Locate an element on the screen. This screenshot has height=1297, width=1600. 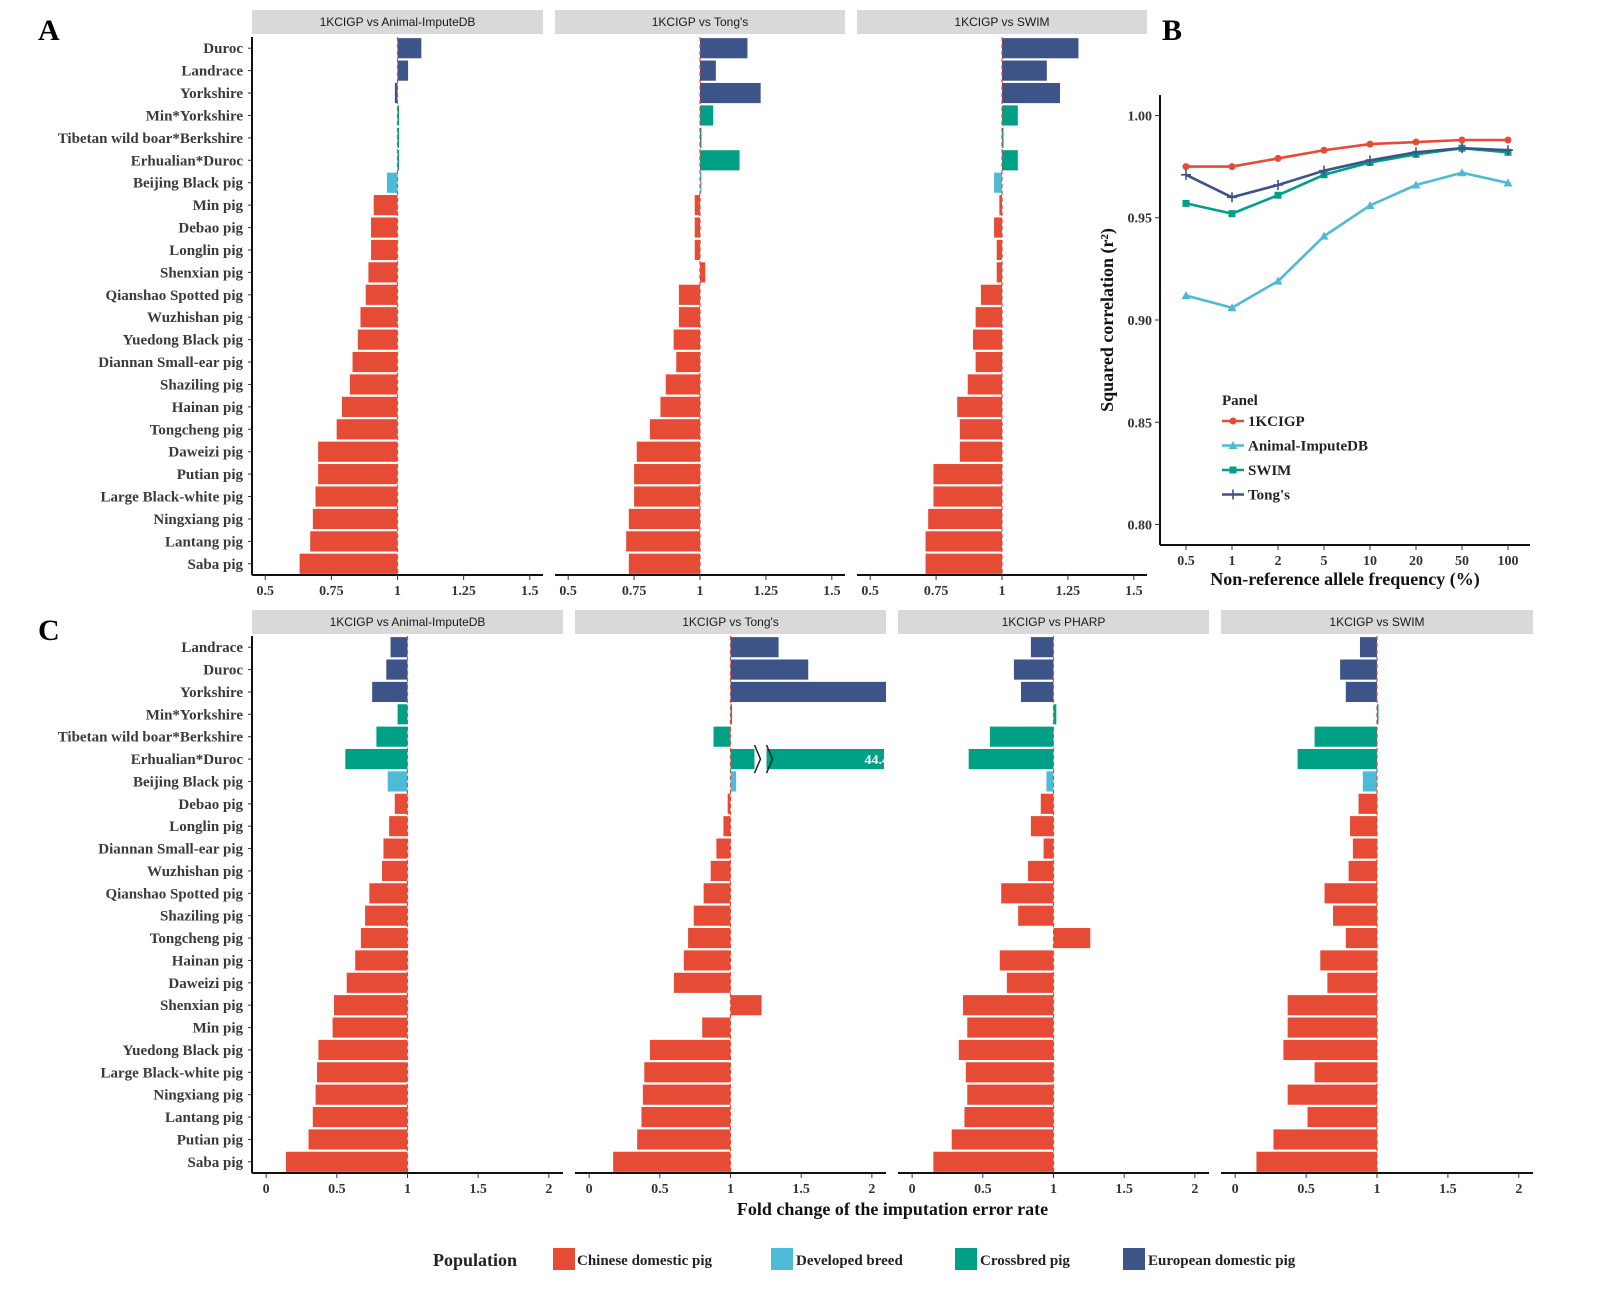
bar-c-1kcigp-vs-pharp-lantang-pig is located at coordinates (1009, 1117).